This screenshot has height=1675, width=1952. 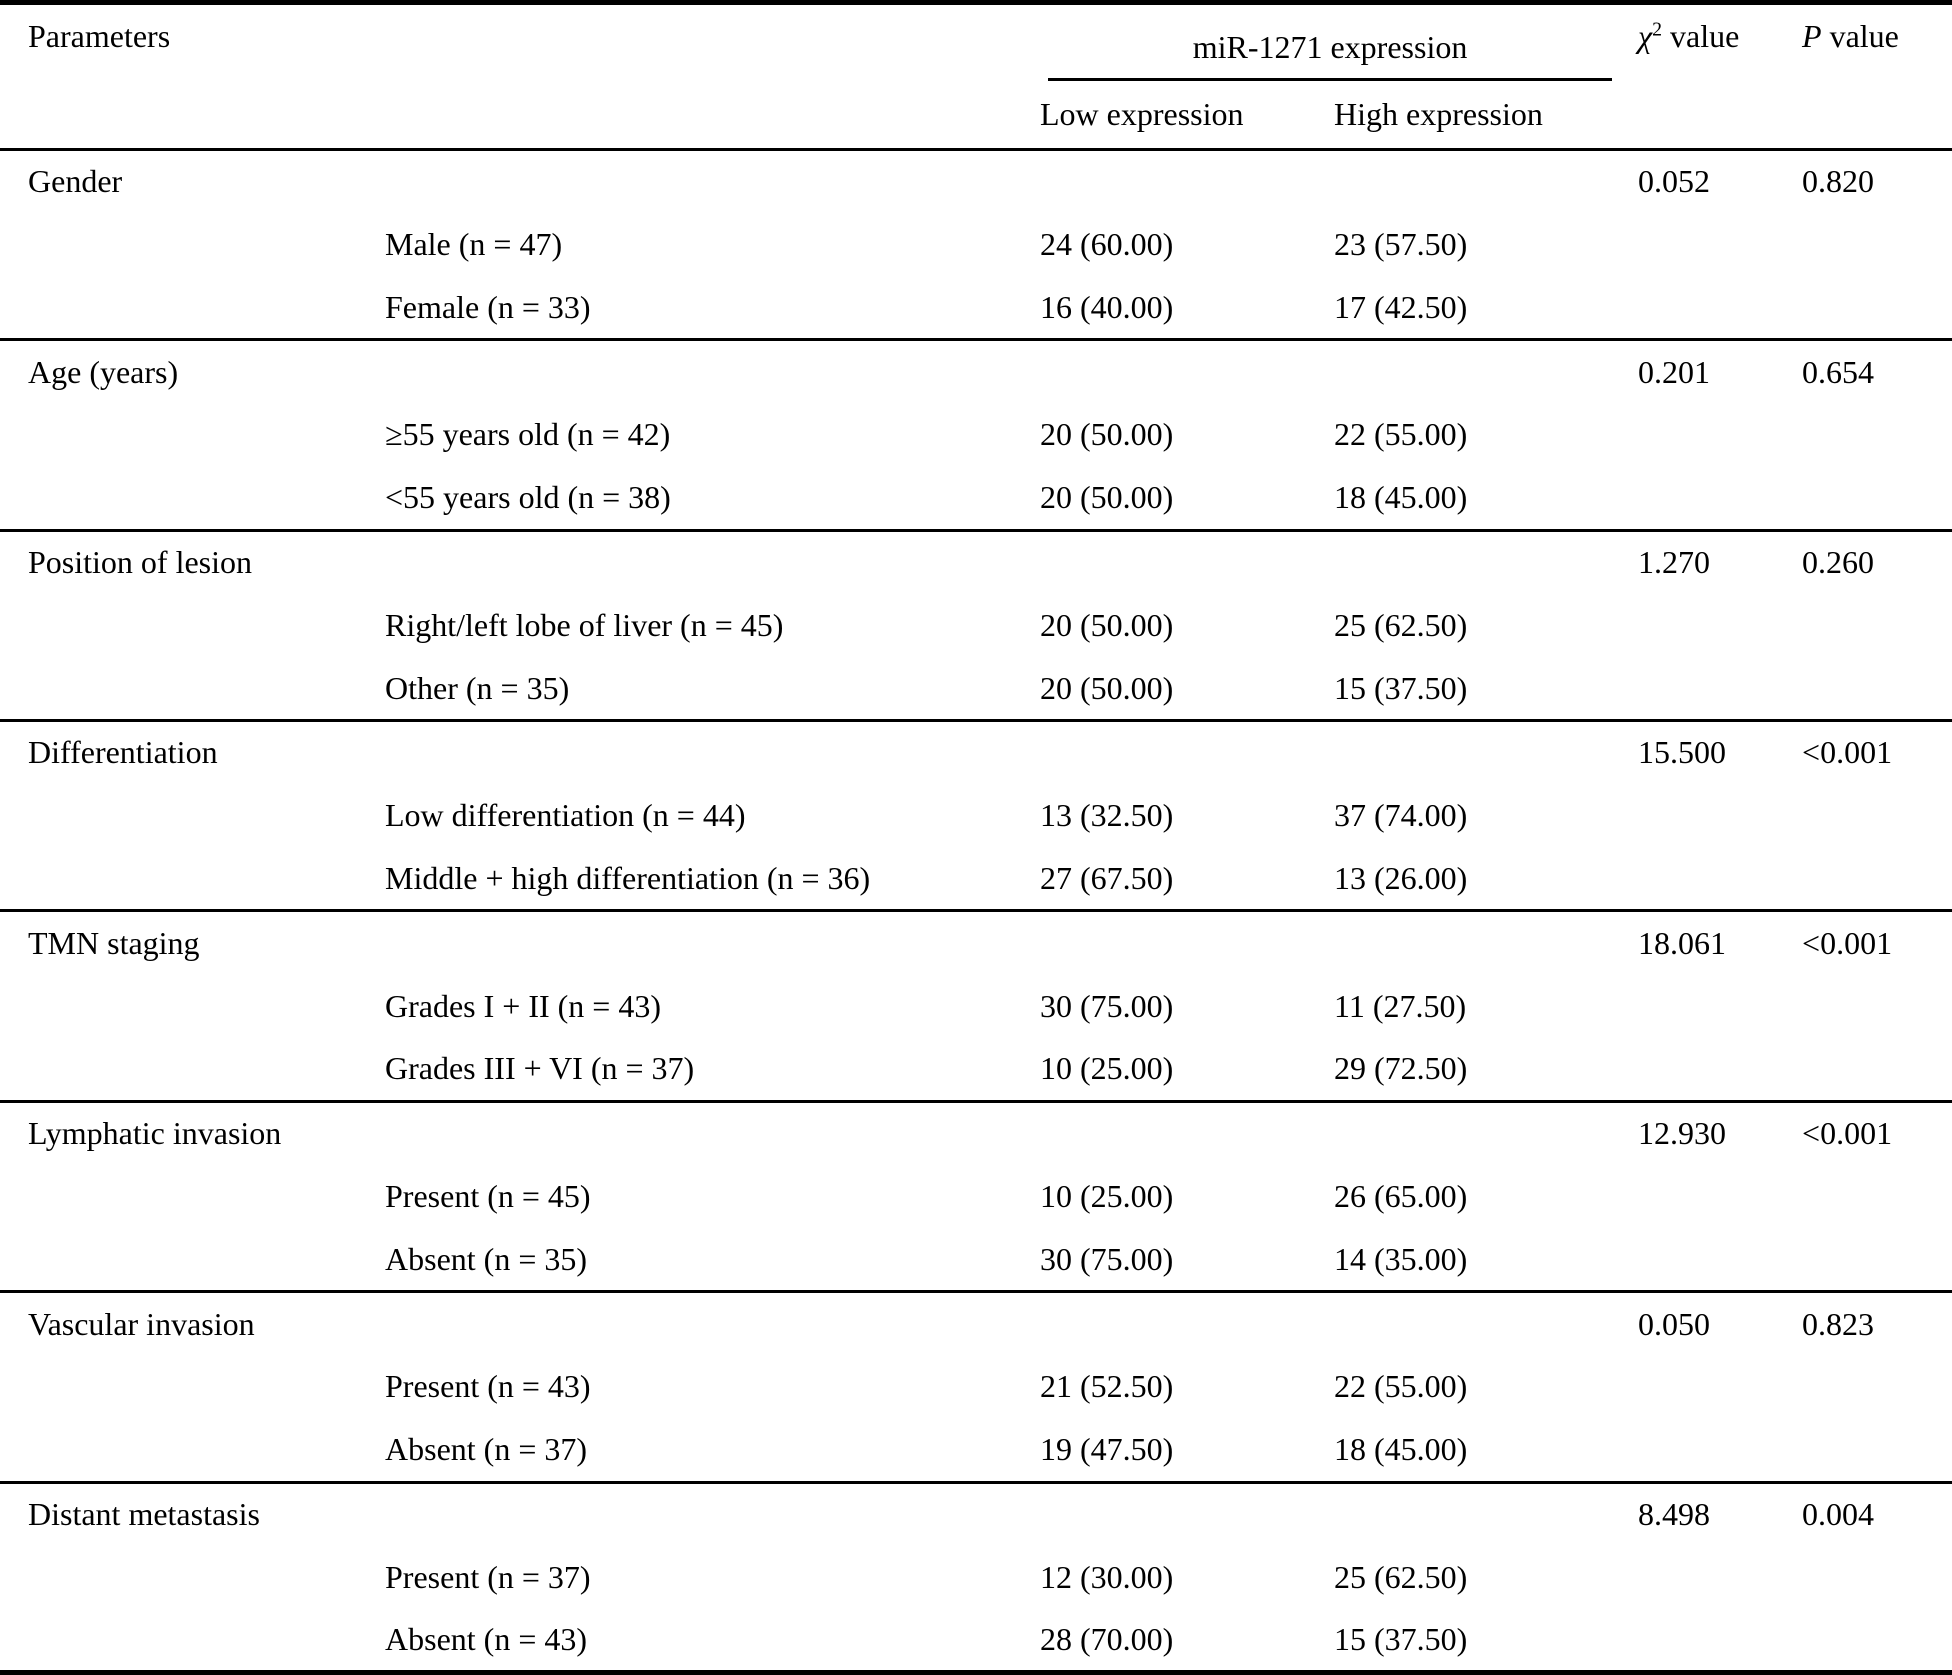 I want to click on parameter-name: Vascular invasion, so click(x=520, y=1323).